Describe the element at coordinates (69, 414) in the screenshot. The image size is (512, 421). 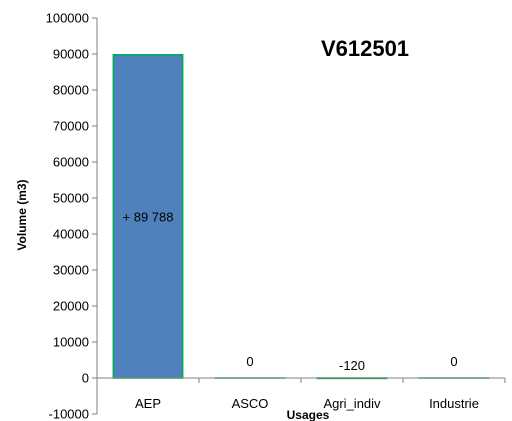
I see `y-tick-label: -10000` at that location.